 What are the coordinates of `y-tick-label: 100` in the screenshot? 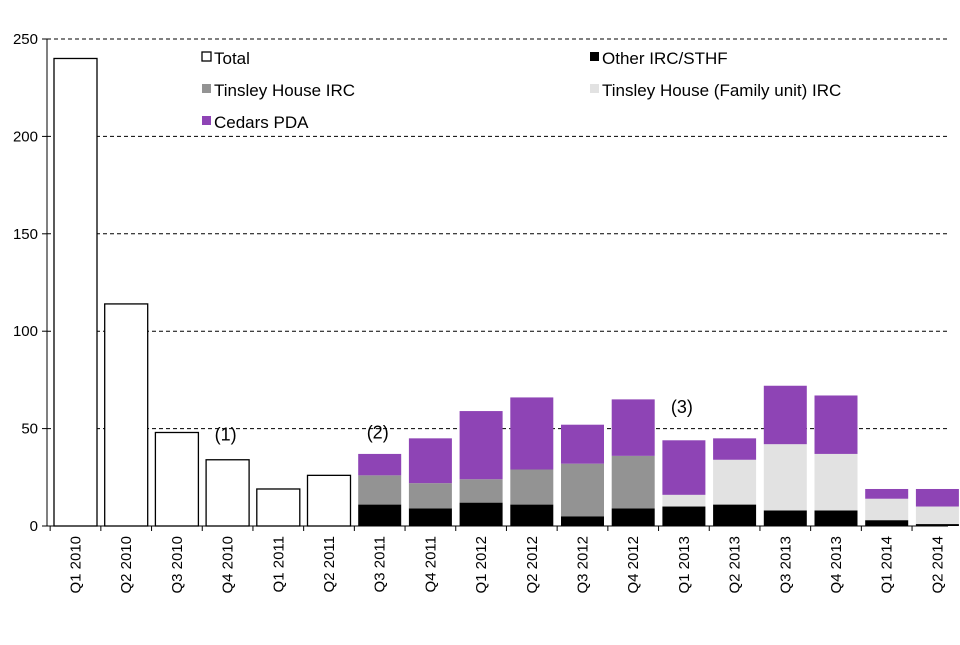 It's located at (25, 331).